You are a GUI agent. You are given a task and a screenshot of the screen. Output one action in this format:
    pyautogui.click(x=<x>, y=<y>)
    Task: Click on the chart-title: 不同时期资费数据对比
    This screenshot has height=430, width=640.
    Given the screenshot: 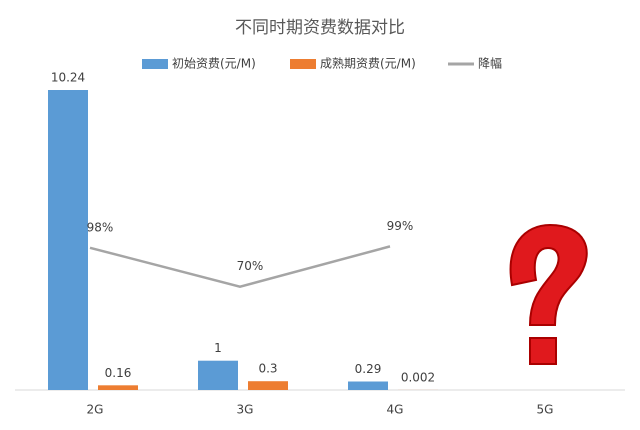 What is the action you would take?
    pyautogui.click(x=320, y=28)
    